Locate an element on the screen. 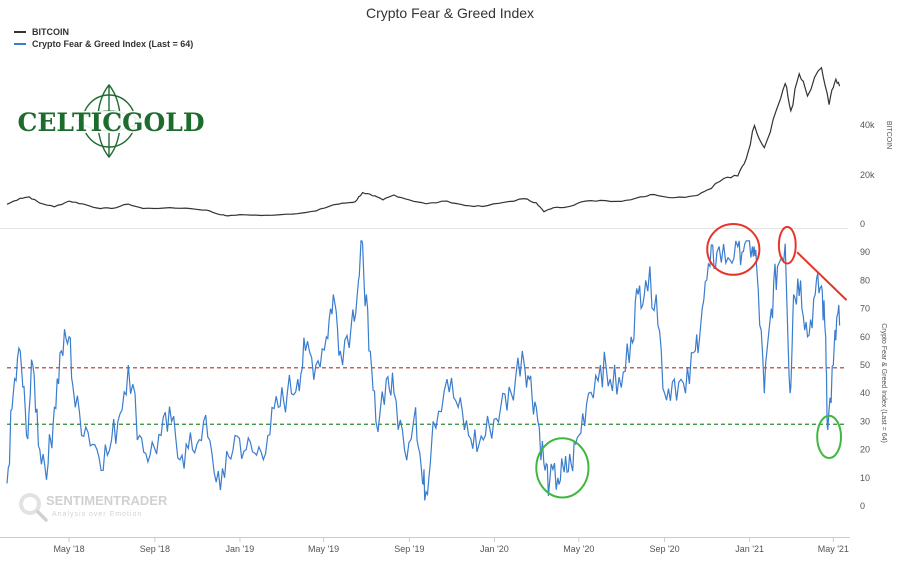  x-tick-label: Jan '20 is located at coordinates (494, 549).